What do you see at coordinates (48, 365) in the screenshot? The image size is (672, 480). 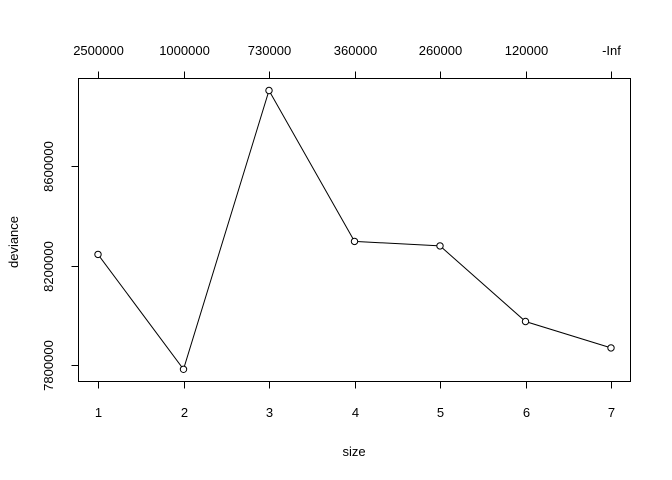 I see `left-tick-label: 7800000` at bounding box center [48, 365].